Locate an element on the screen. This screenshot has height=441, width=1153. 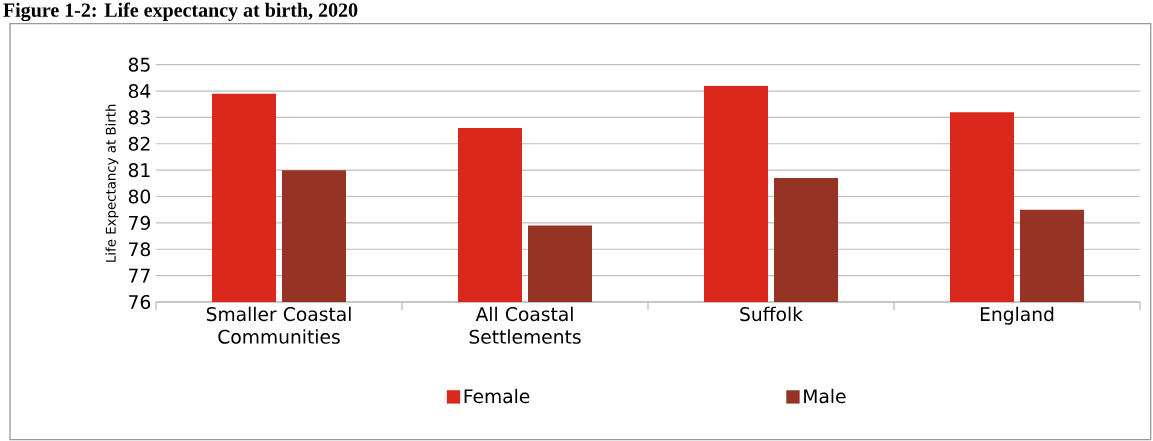
x-tick-label: Suffolk is located at coordinates (771, 314).